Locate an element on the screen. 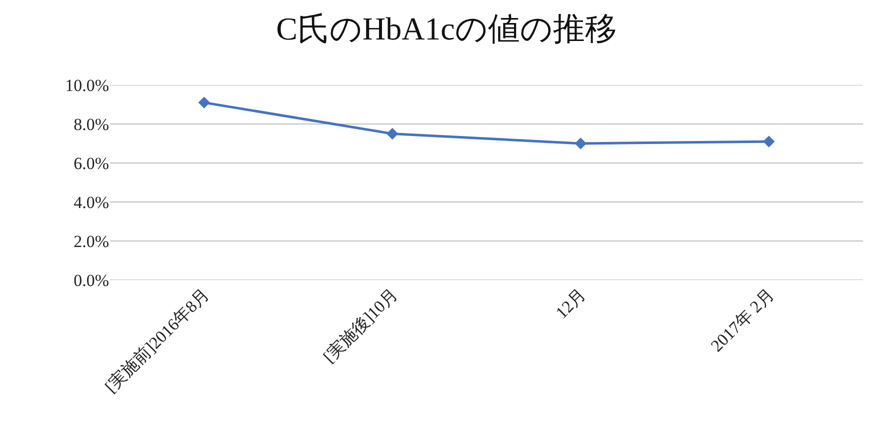 The width and height of the screenshot is (893, 430). y-tick-label: 8.0% is located at coordinates (91, 124).